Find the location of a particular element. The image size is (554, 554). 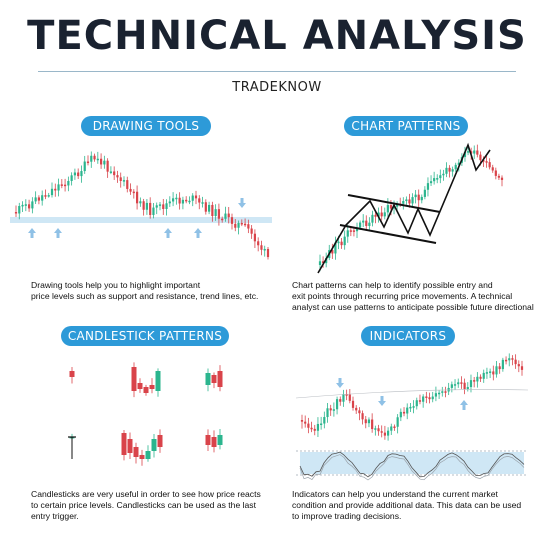

candlestick-patterns-chart is located at coordinates (145, 414).